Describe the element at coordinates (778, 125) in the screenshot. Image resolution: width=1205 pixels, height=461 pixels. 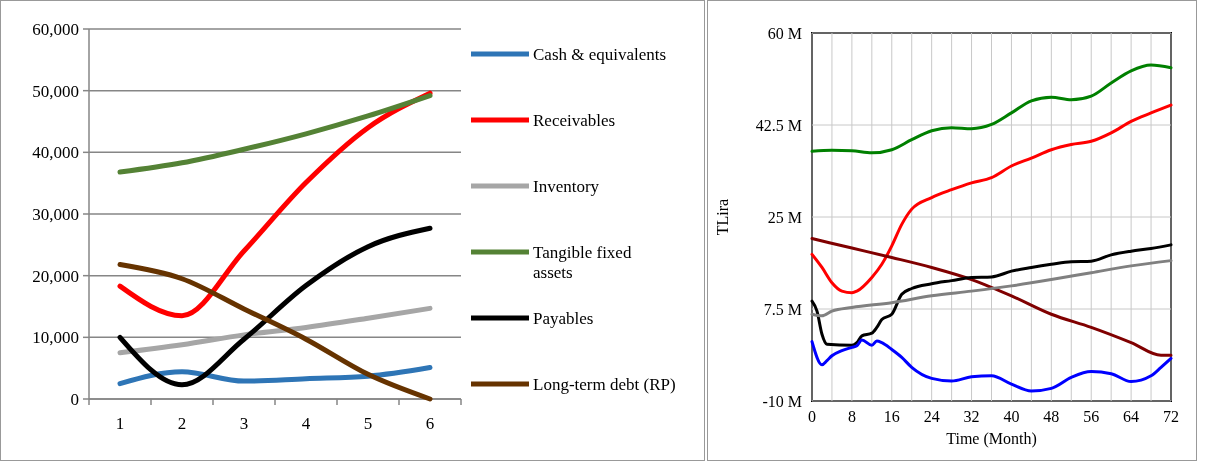
I see `y-tick-label: 42.5 M` at that location.